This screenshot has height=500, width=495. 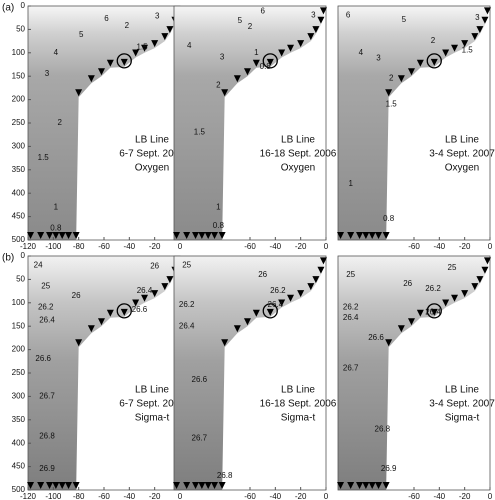 I want to click on panel-annotation: 3-4 Sept. 2007, so click(x=462, y=154).